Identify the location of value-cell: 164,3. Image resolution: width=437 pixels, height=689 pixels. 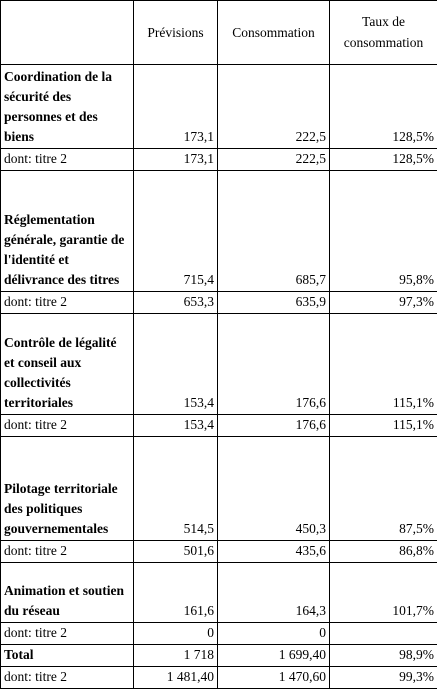
(274, 593).